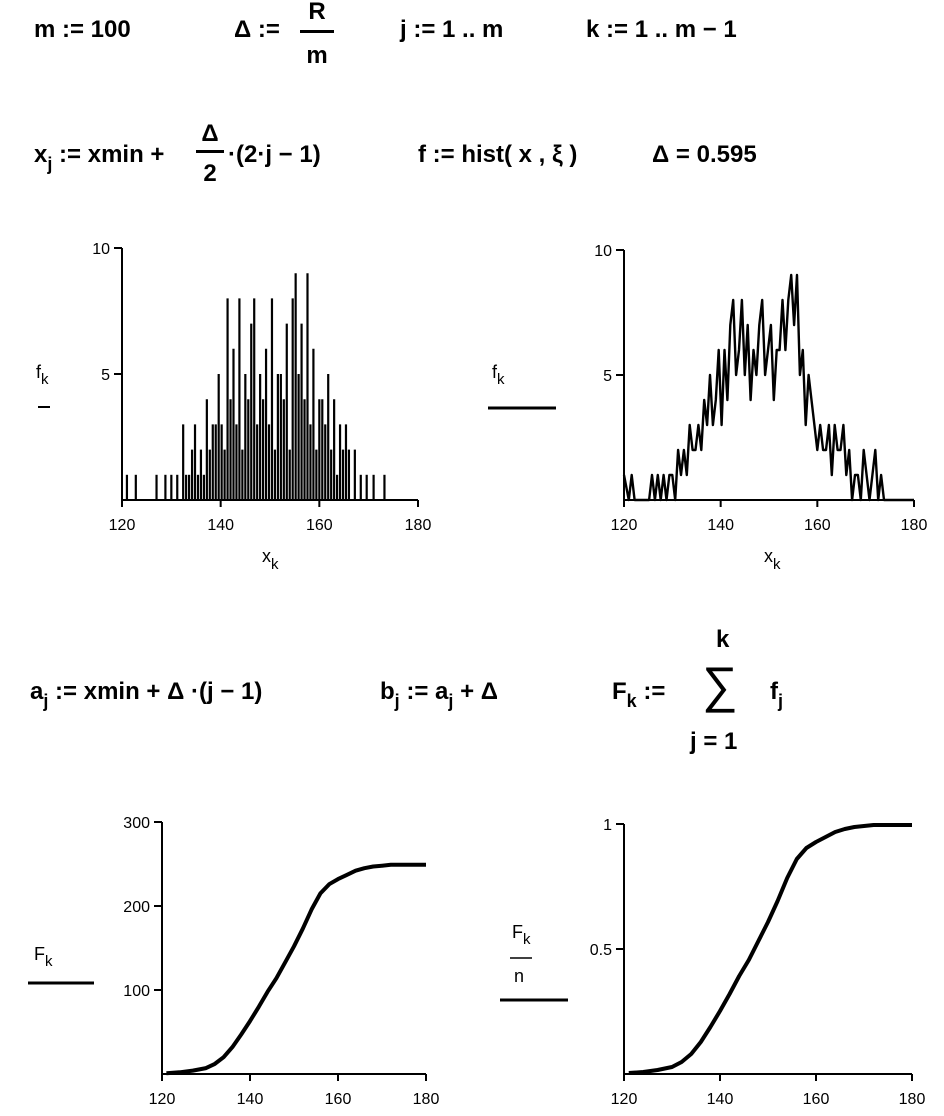 The image size is (944, 1116). Describe the element at coordinates (46, 701) in the screenshot. I see `a-subscript: j` at that location.